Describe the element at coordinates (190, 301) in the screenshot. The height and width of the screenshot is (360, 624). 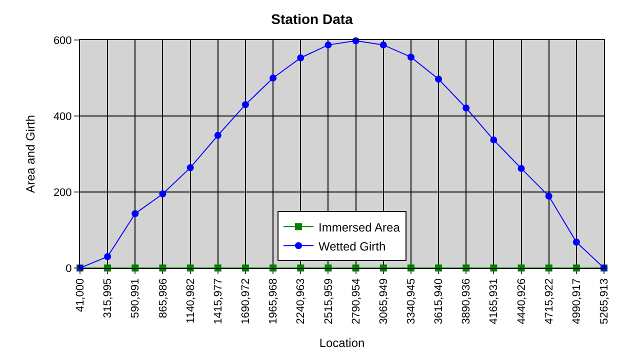
I see `x-tick-label: 1140,982` at that location.